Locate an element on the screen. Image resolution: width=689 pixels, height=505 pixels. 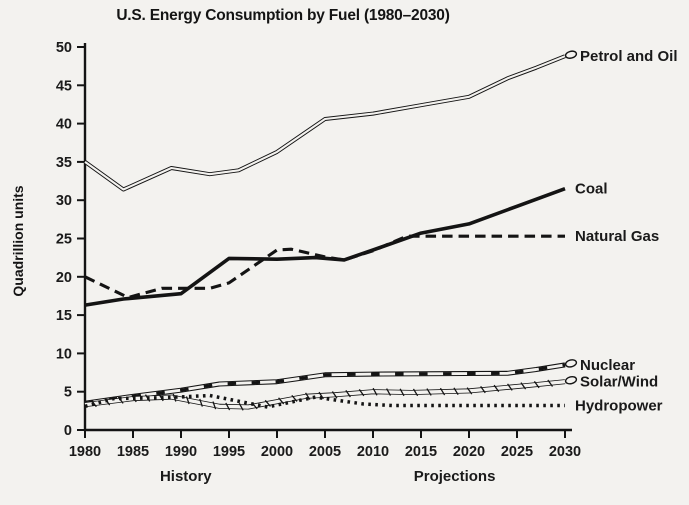
y-tick-label: 20 is located at coordinates (64, 278).